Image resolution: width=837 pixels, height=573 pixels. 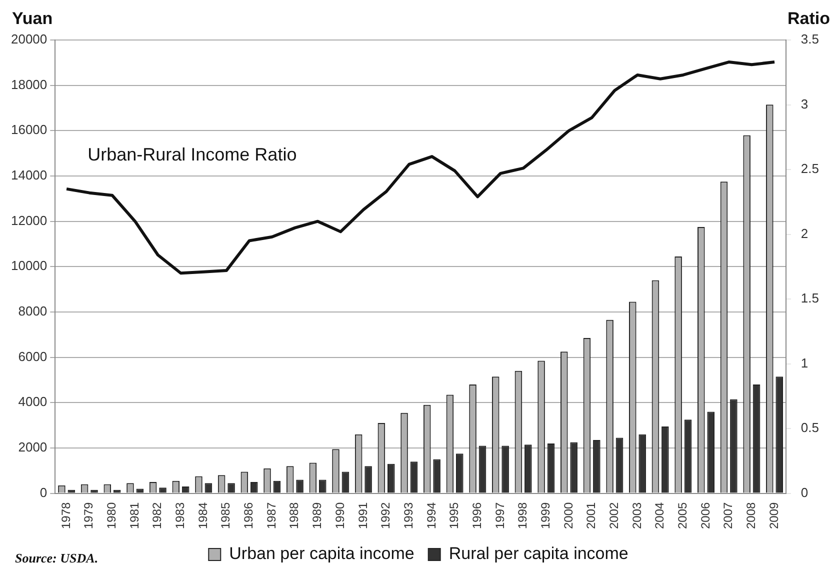 What do you see at coordinates (29, 220) in the screenshot?
I see `y-tick-label: 12000` at bounding box center [29, 220].